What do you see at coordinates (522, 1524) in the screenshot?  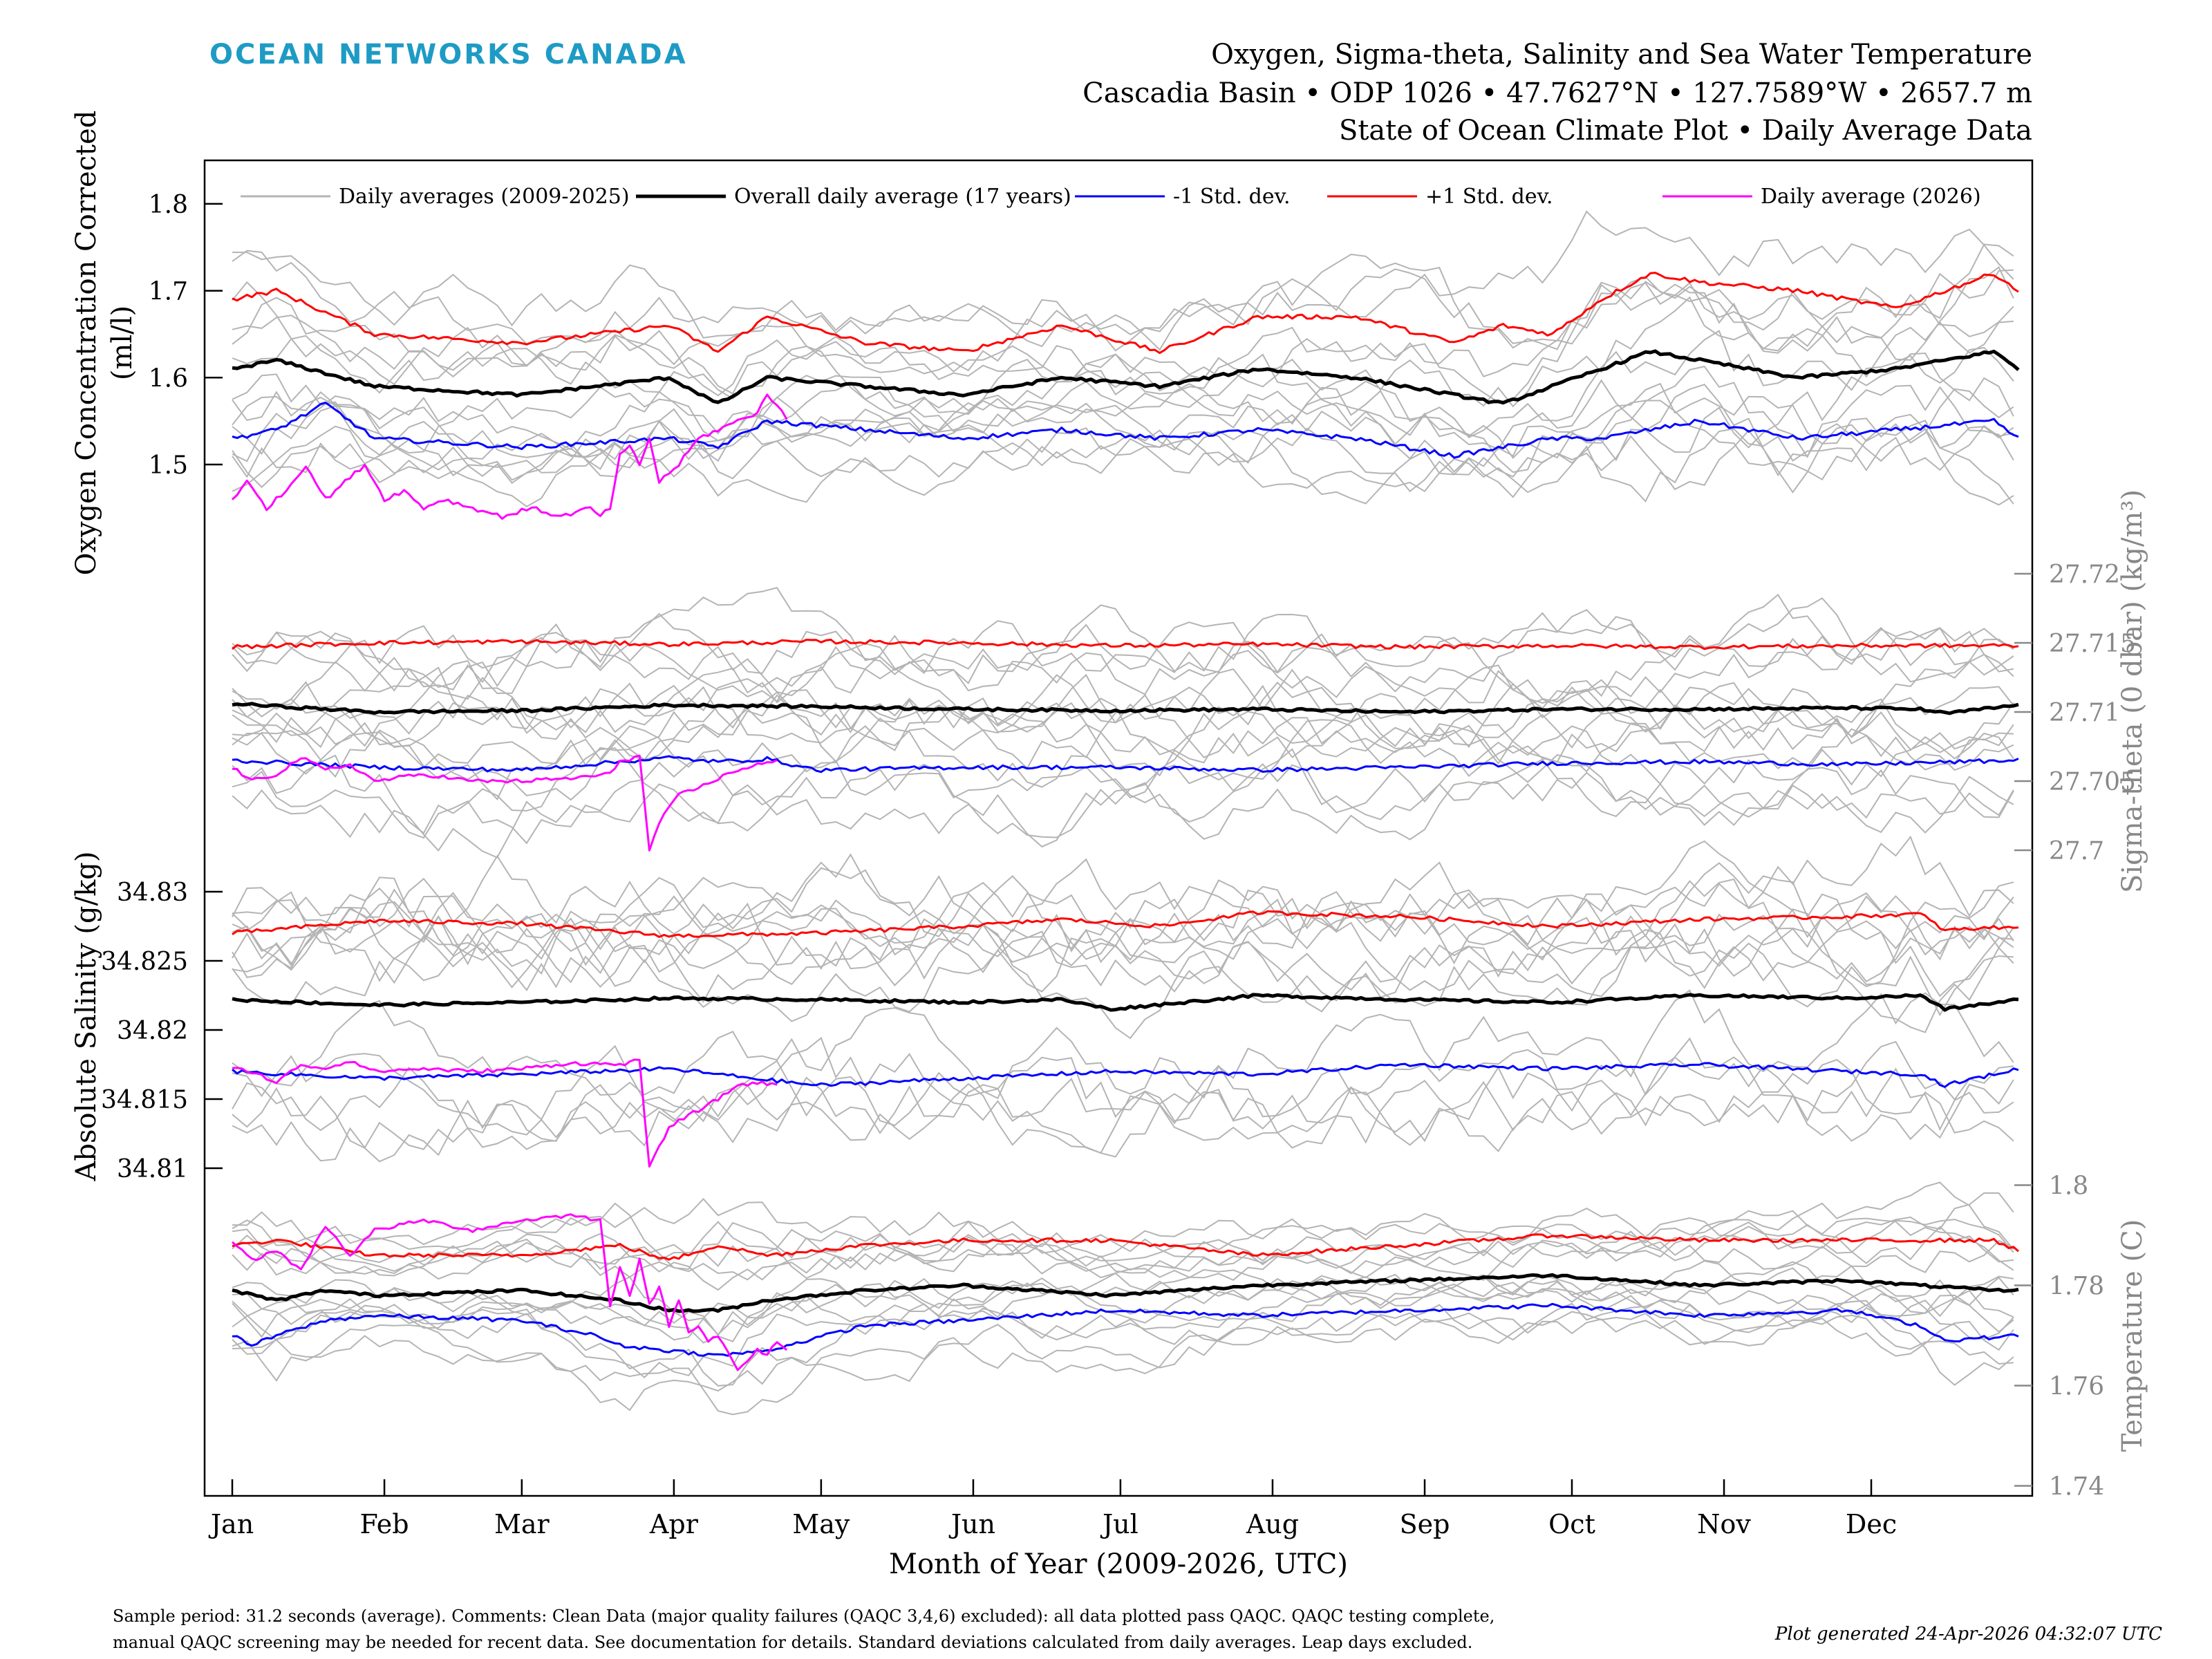 I see `x-tick-label: Mar` at bounding box center [522, 1524].